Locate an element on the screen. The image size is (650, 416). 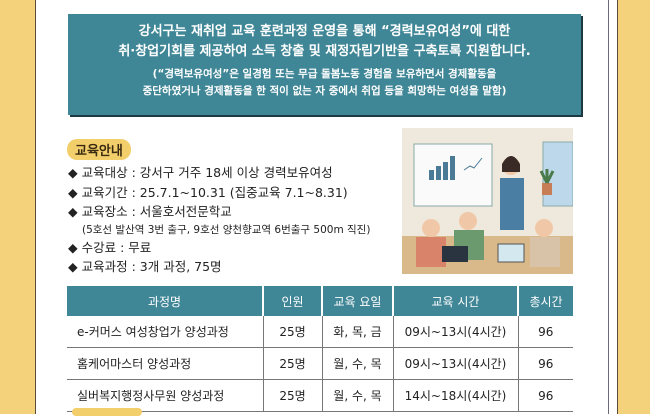
column-header: 과정명 is located at coordinates (165, 301).